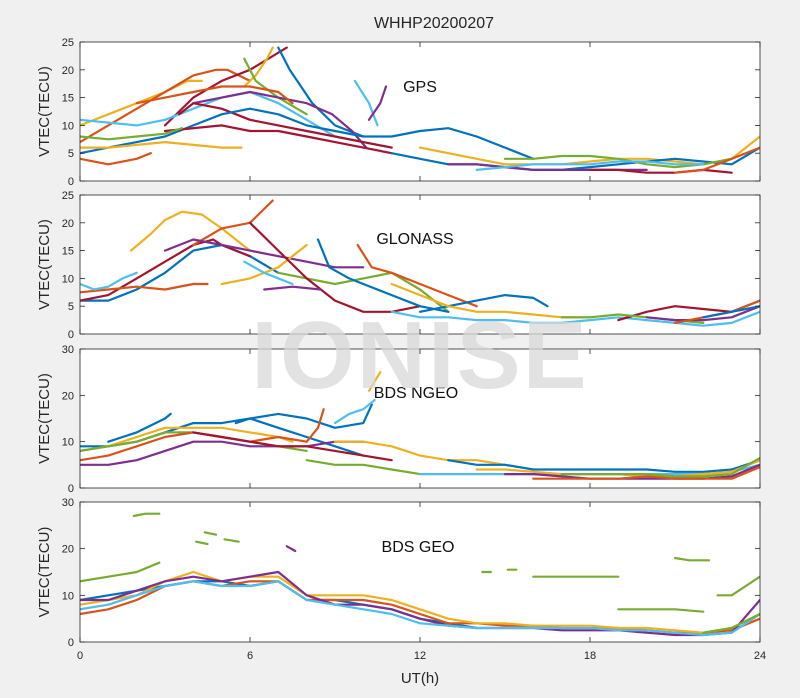 The image size is (800, 698). What do you see at coordinates (80, 656) in the screenshot?
I see `x-tick-label: 0` at bounding box center [80, 656].